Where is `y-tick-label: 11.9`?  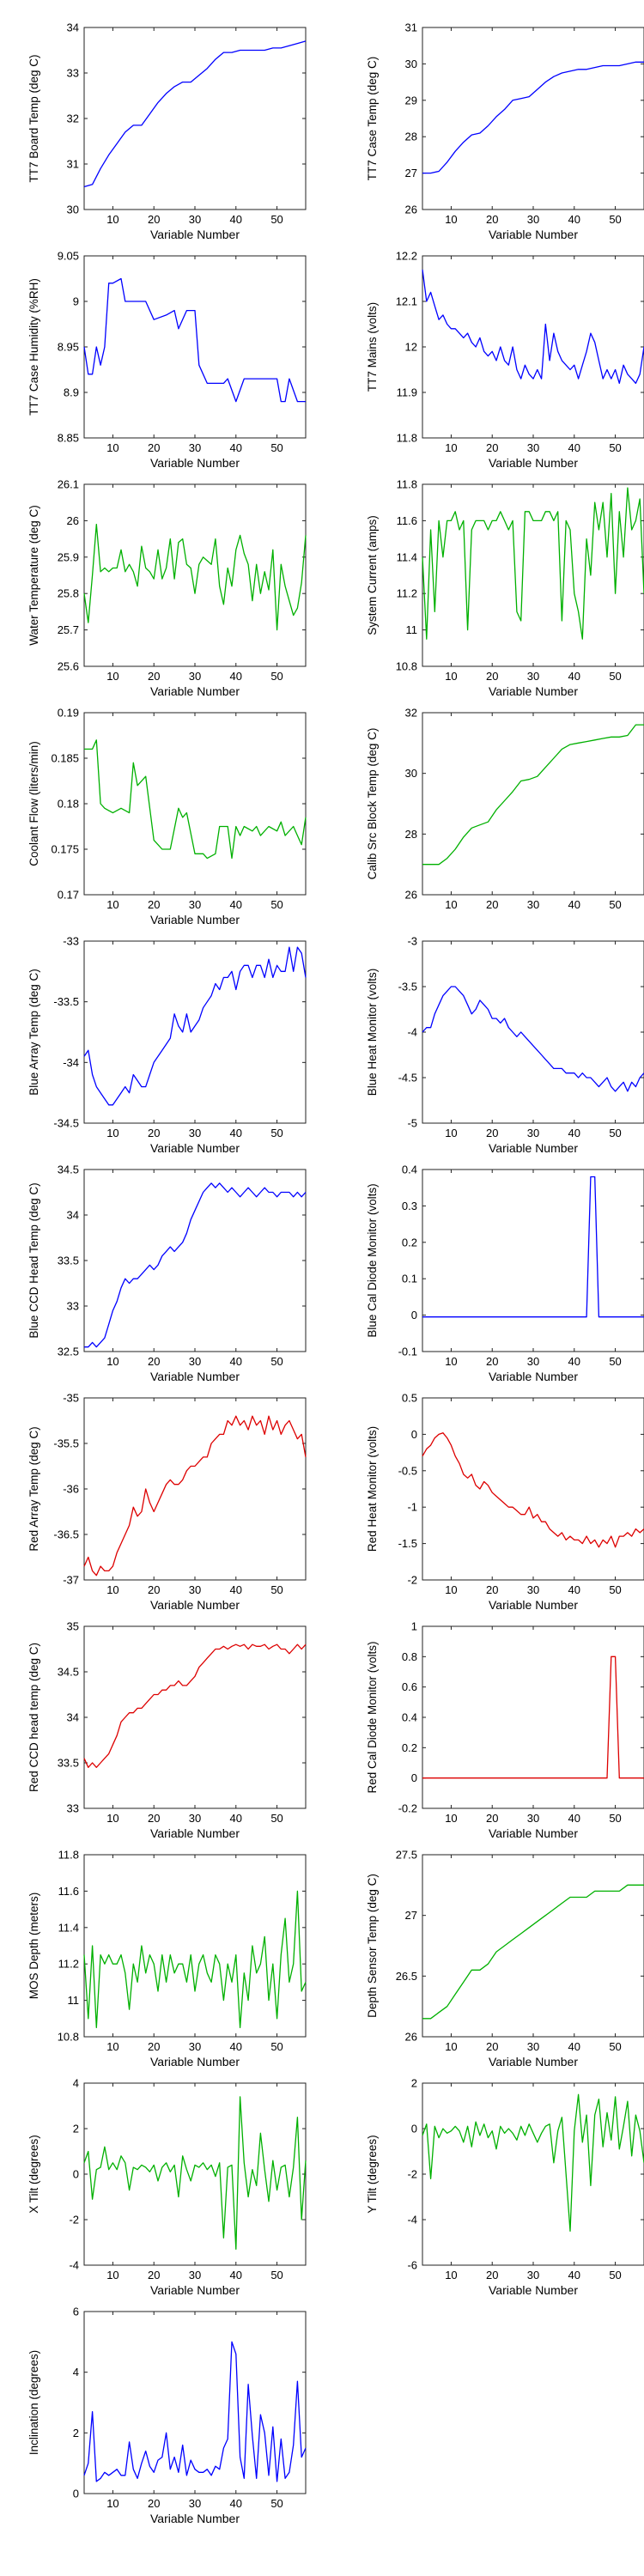
y-tick-label: 11.9 is located at coordinates (407, 392).